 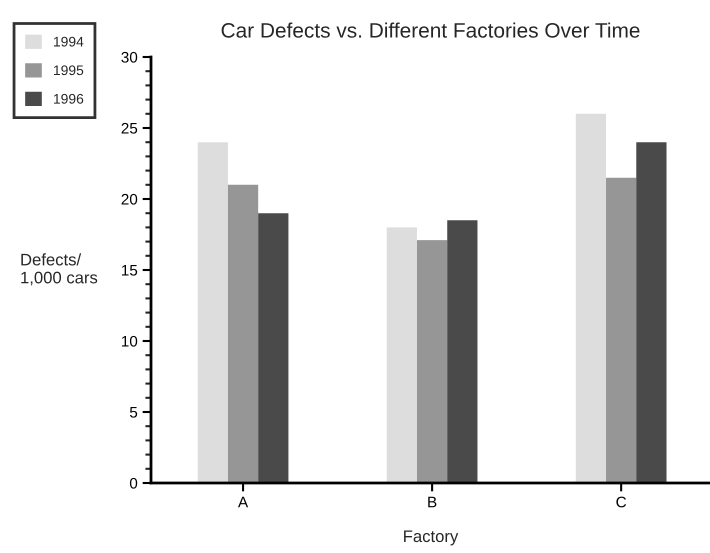 What do you see at coordinates (134, 412) in the screenshot?
I see `y-tick-label: 5` at bounding box center [134, 412].